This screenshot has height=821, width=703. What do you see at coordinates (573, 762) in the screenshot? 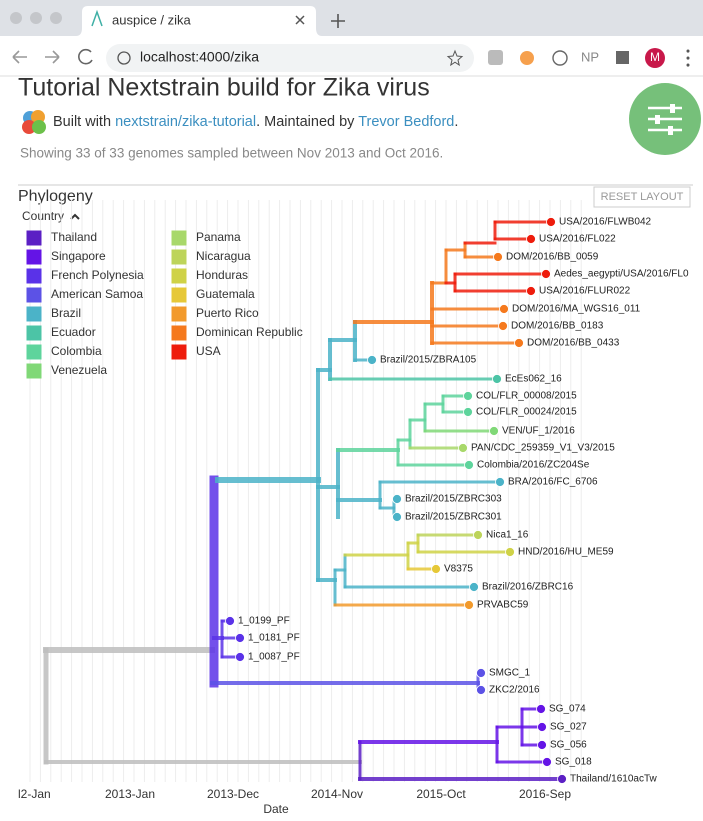
I see `tip-label: SG_018` at bounding box center [573, 762].